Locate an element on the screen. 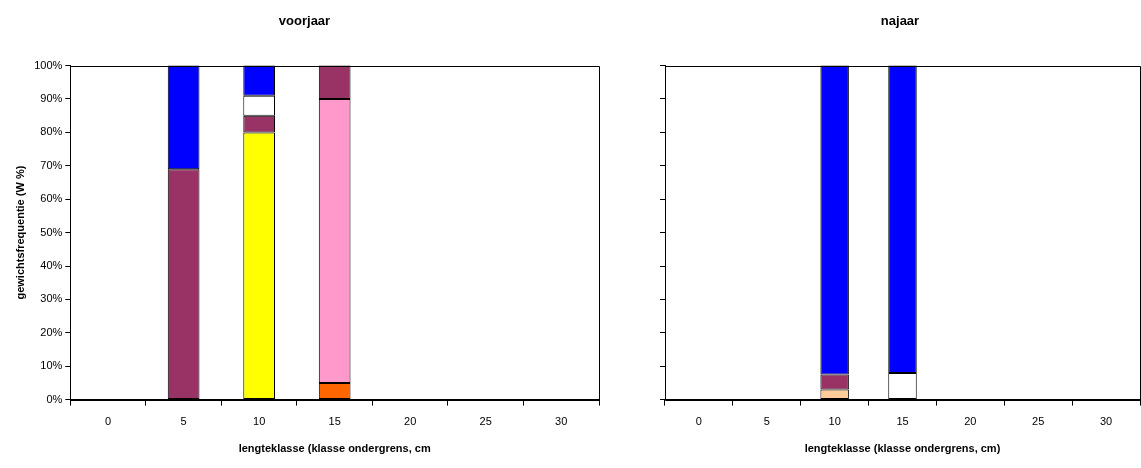 The width and height of the screenshot is (1141, 468). y-tick-label: 40% is located at coordinates (51, 265).